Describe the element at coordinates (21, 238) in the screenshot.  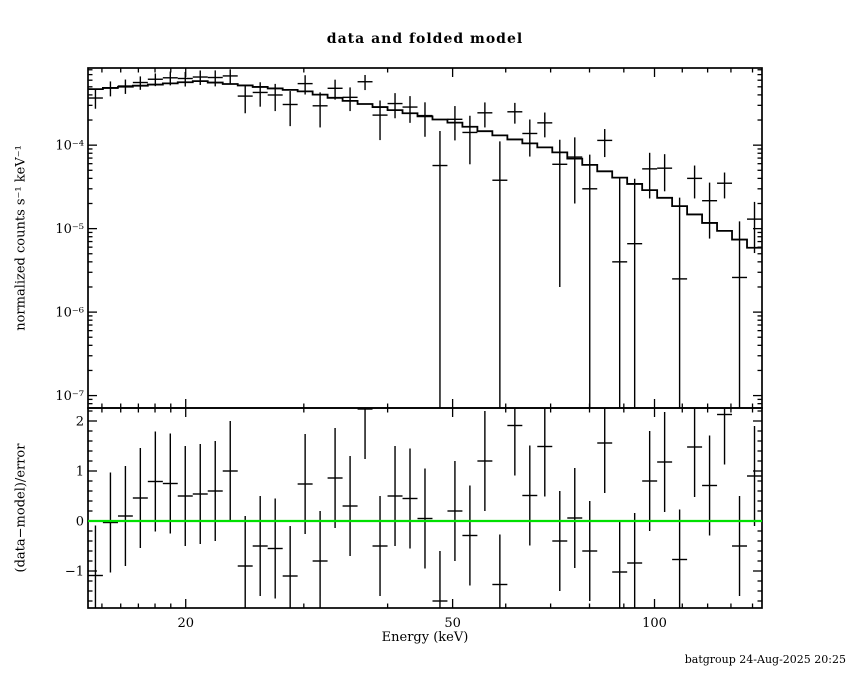
I see `y-axis-label-top: normalized counts s⁻¹ keV⁻¹` at that location.